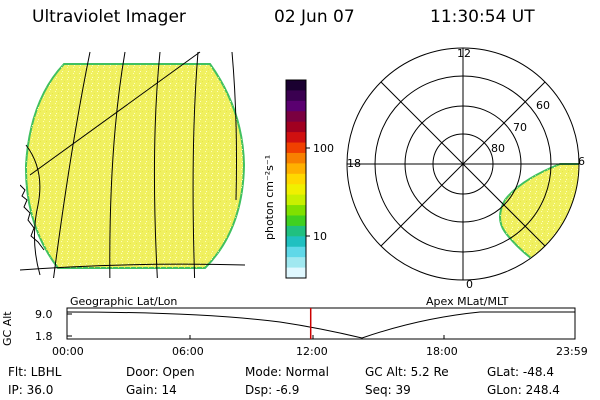 The image size is (600, 400). What do you see at coordinates (314, 17) in the screenshot?
I see `observation-date: 02 Jun 07` at bounding box center [314, 17].